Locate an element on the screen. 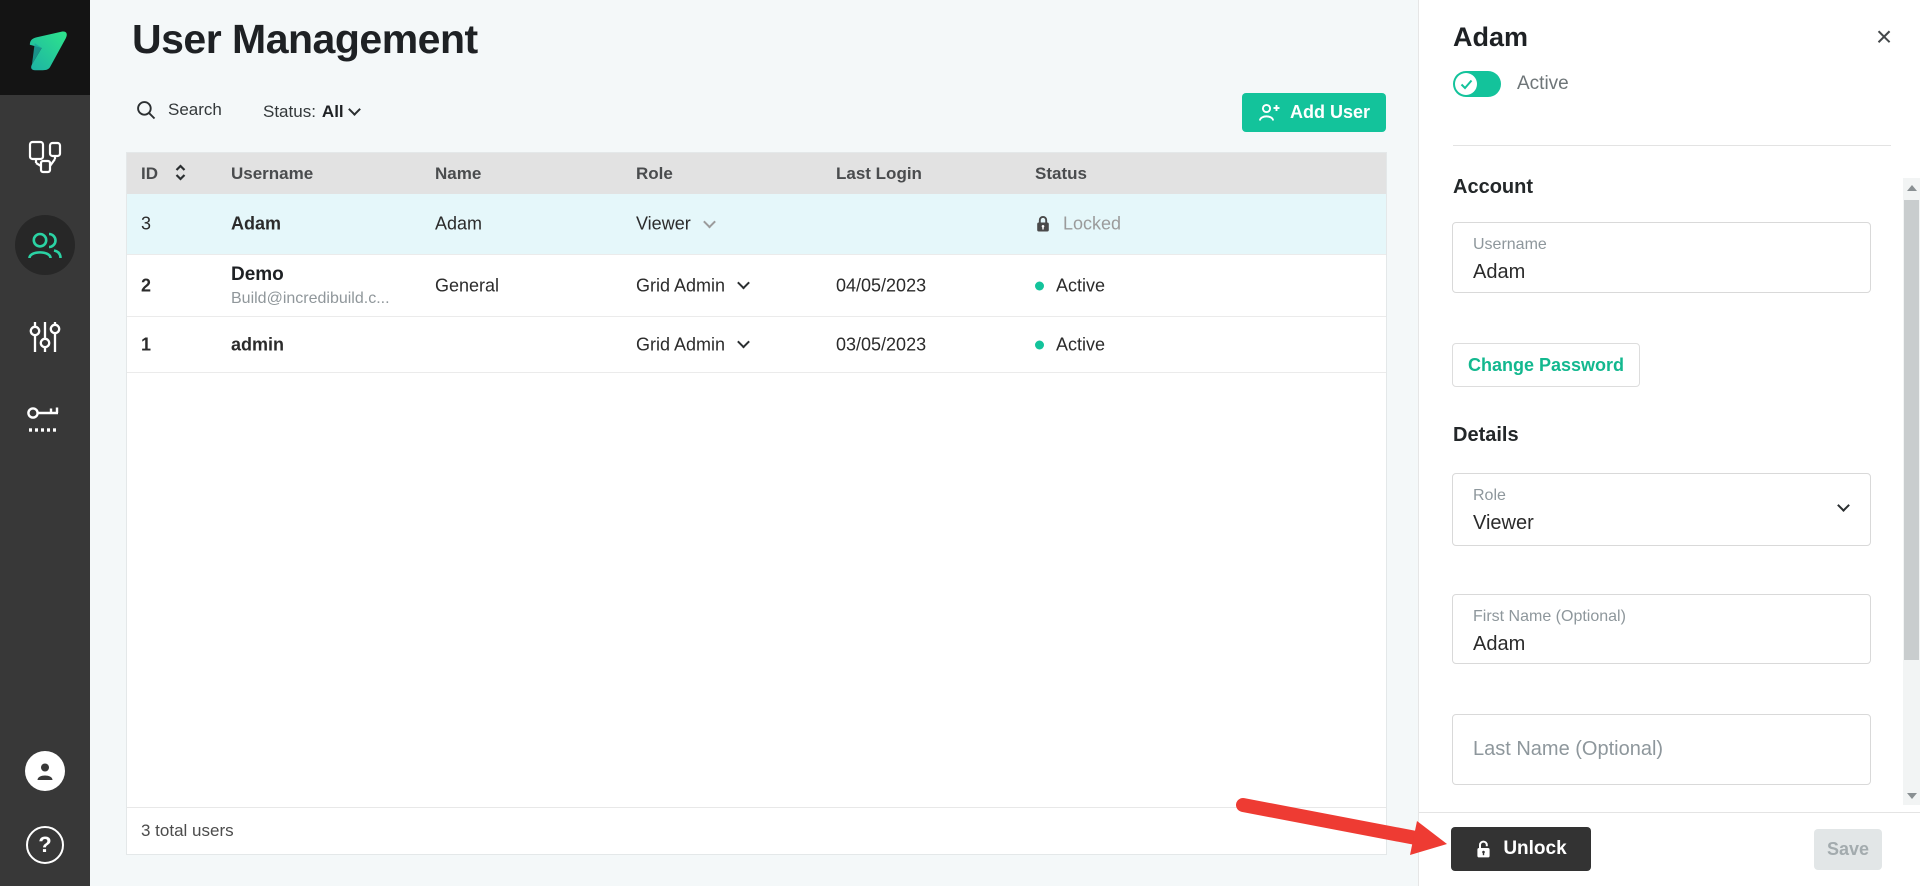 The image size is (1920, 886). help-icon: ? is located at coordinates (45, 845).